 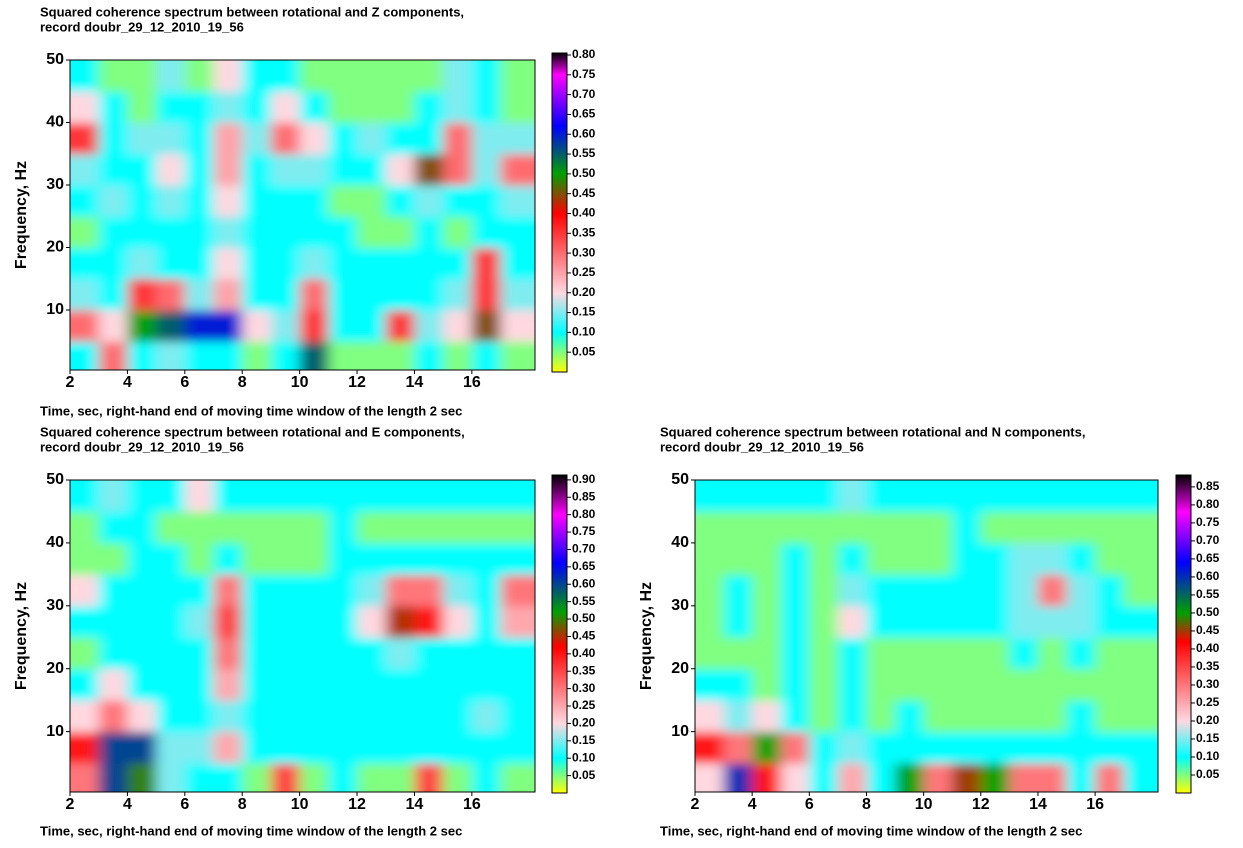 What do you see at coordinates (1208, 720) in the screenshot?
I see `colorbar-tick-label: 0.20` at bounding box center [1208, 720].